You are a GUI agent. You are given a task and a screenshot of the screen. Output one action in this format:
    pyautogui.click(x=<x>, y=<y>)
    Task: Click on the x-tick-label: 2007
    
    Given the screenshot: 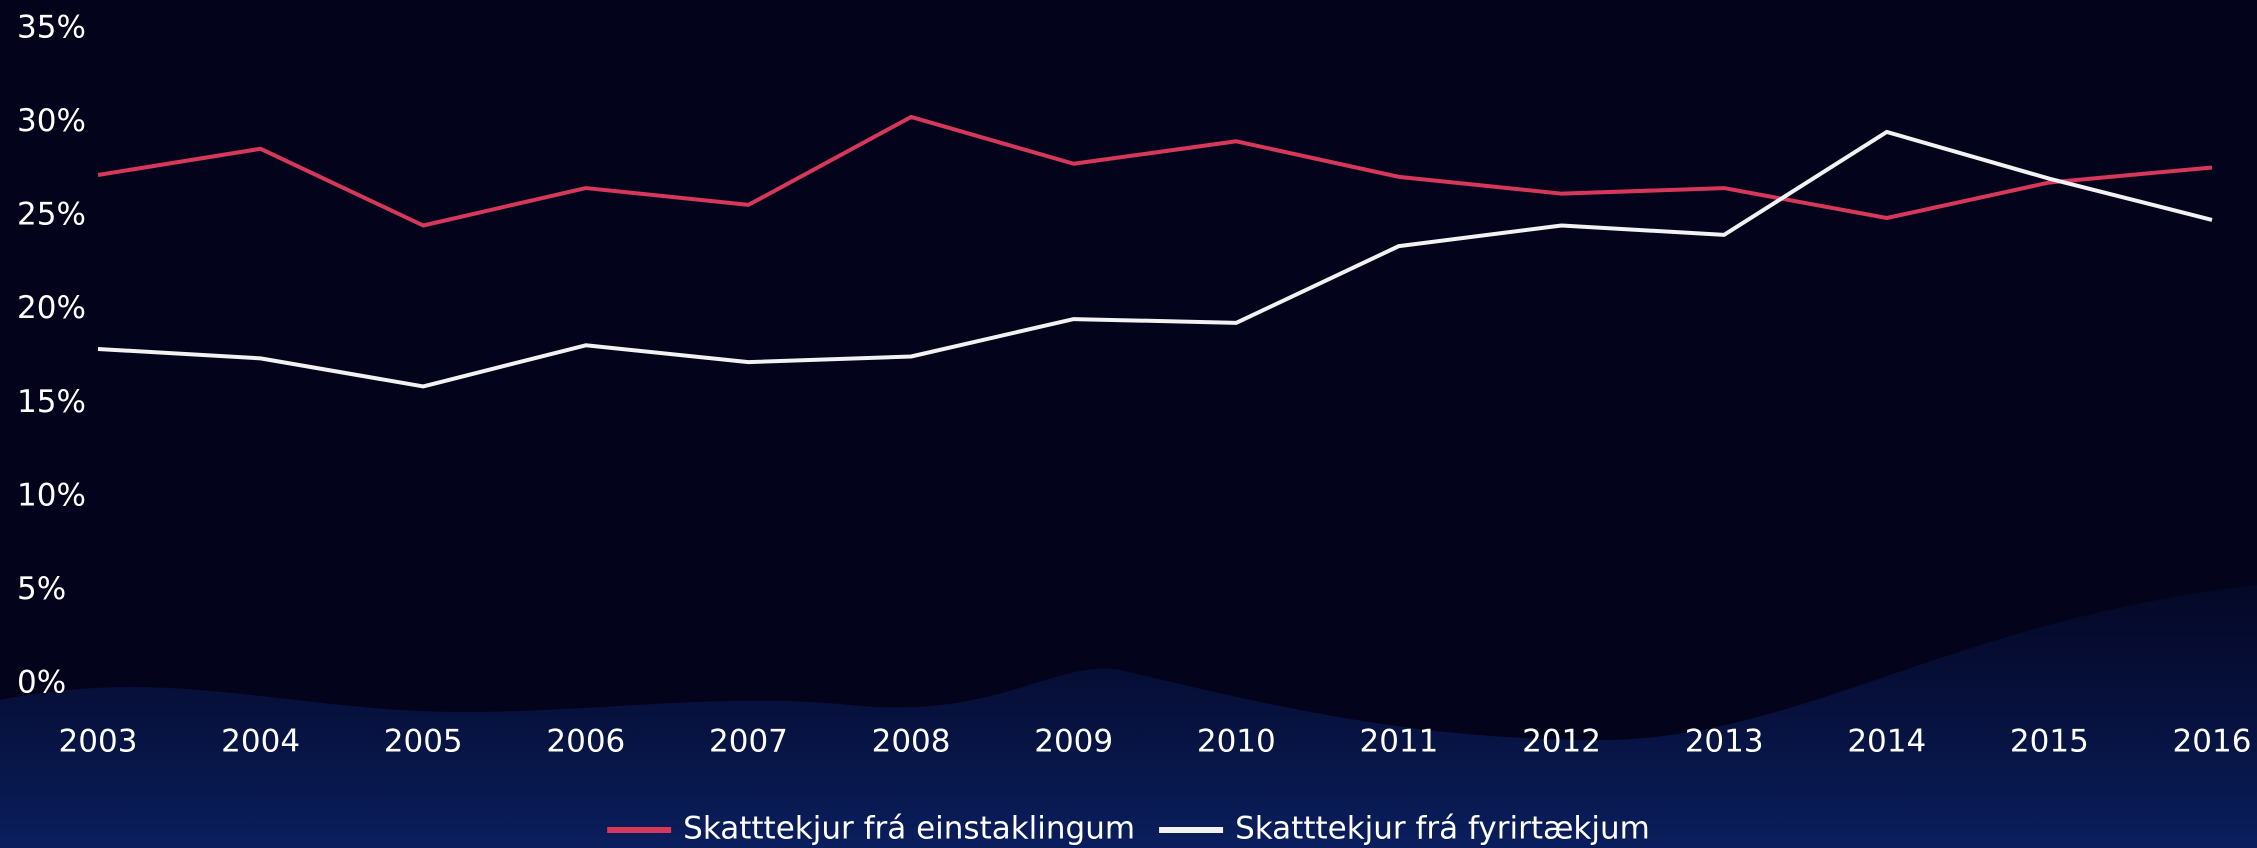 What is the action you would take?
    pyautogui.click(x=748, y=742)
    